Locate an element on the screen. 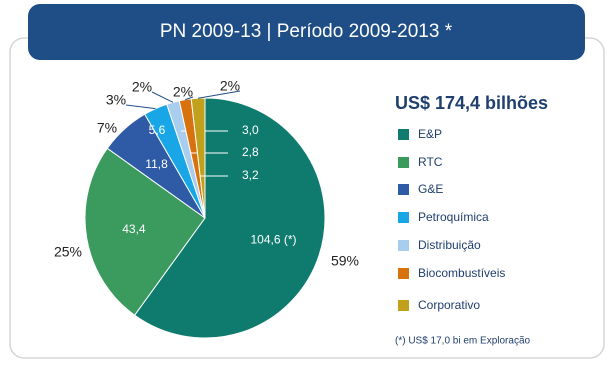  chart-title: PN 2009-13 | Período 2009-2013 * is located at coordinates (306, 31).